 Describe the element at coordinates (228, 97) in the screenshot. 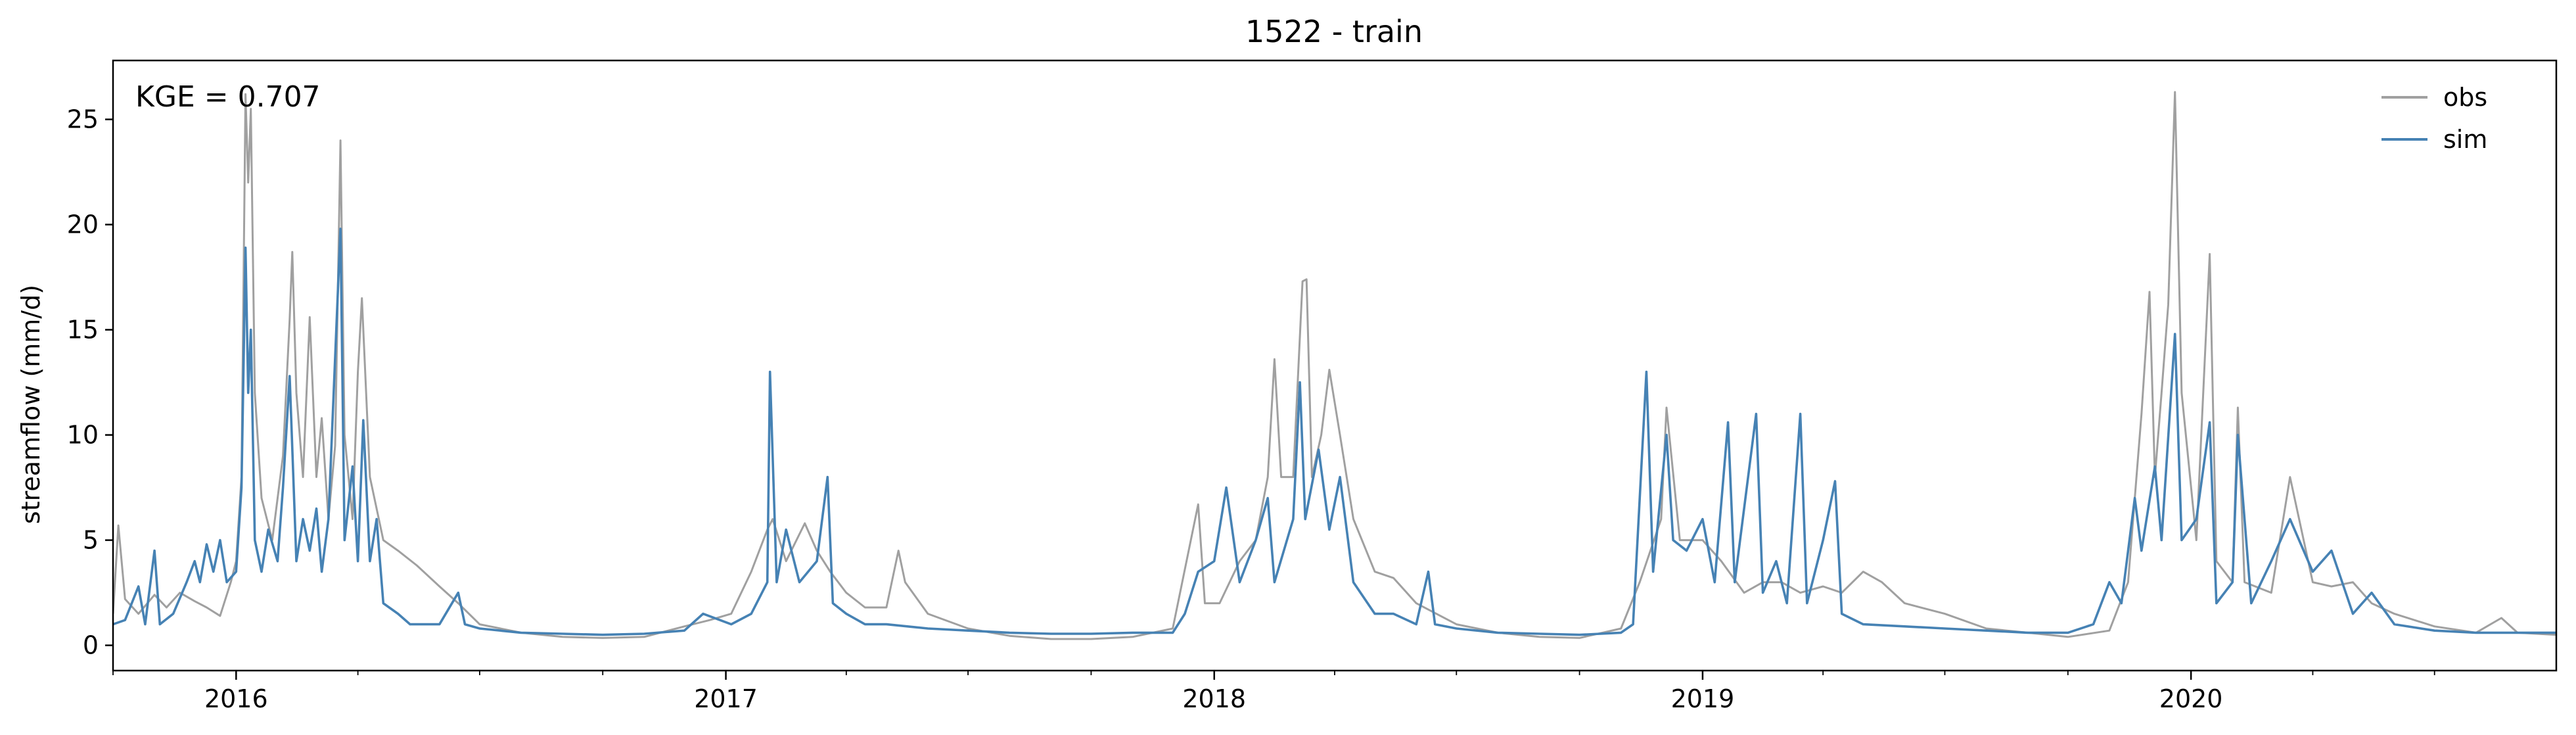

I see `kge-annotation: KGE = 0.707` at that location.